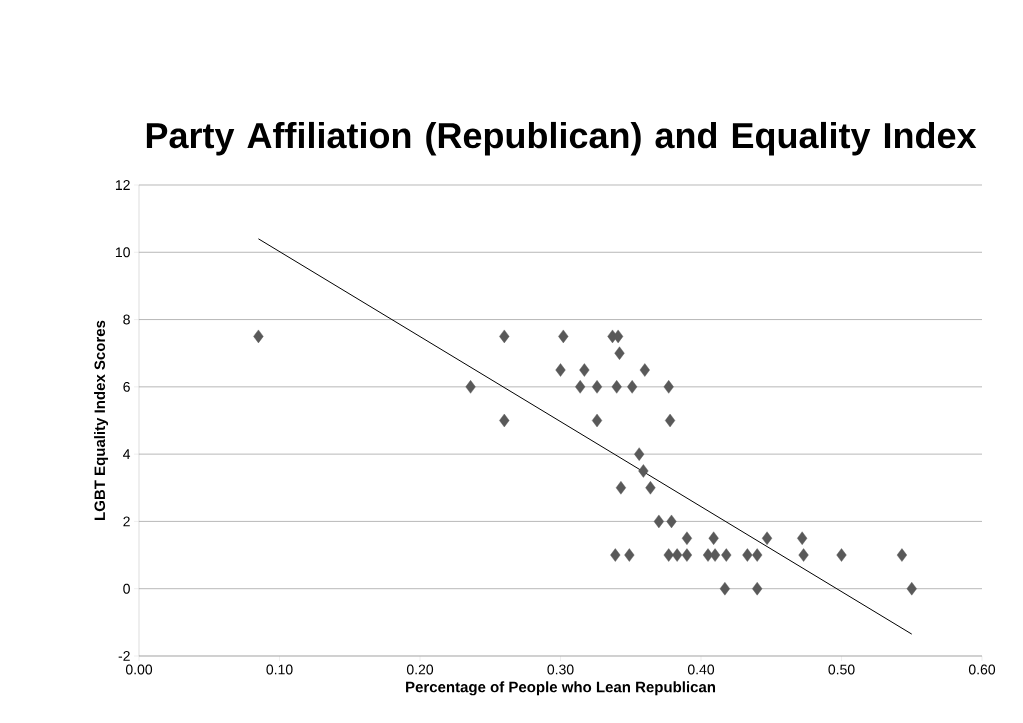 This screenshot has height=723, width=1023. Describe the element at coordinates (279, 669) in the screenshot. I see `x-tick-label: 0.10` at that location.